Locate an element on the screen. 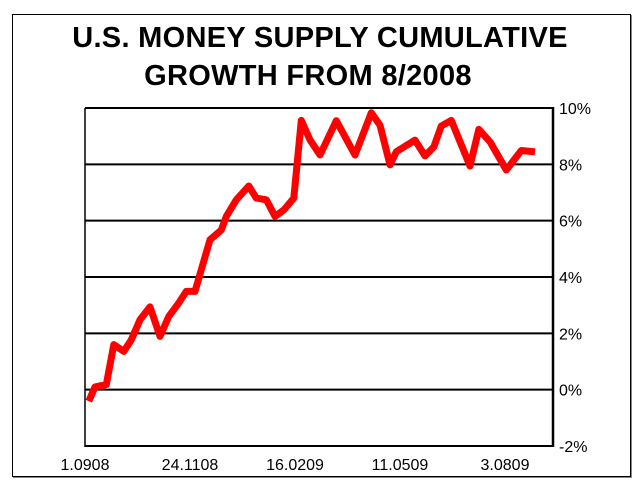 Image resolution: width=640 pixels, height=487 pixels. x-tick-label: 24.1108 is located at coordinates (190, 465).